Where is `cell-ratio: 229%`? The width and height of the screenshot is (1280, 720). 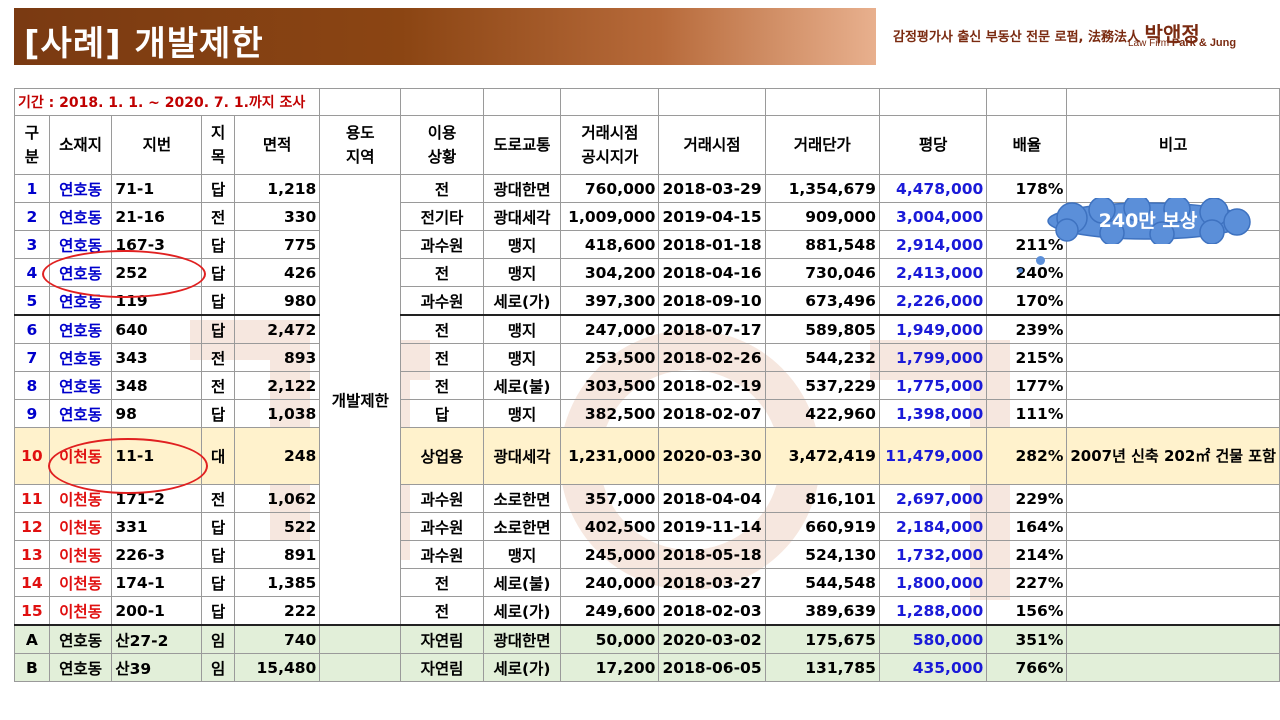
cell-ratio: 229% is located at coordinates (1027, 498).